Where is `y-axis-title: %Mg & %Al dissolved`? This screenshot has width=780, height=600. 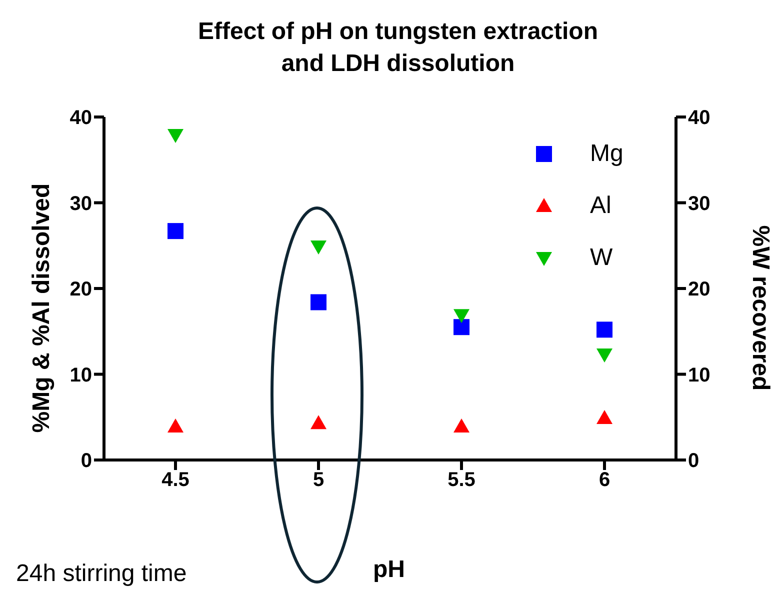
y-axis-title: %Mg & %Al dissolved is located at coordinates (42, 308).